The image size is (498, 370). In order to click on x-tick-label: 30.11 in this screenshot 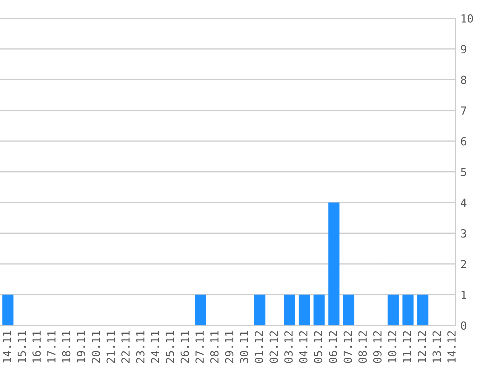, I will do `click(244, 347)`.